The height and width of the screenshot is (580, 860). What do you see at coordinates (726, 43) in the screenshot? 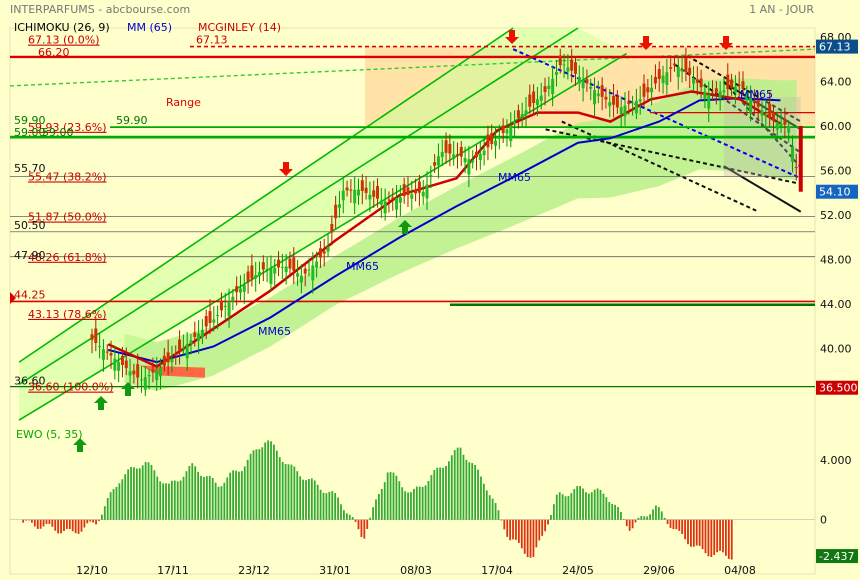
I see `sell-arrow-icon` at bounding box center [726, 43].